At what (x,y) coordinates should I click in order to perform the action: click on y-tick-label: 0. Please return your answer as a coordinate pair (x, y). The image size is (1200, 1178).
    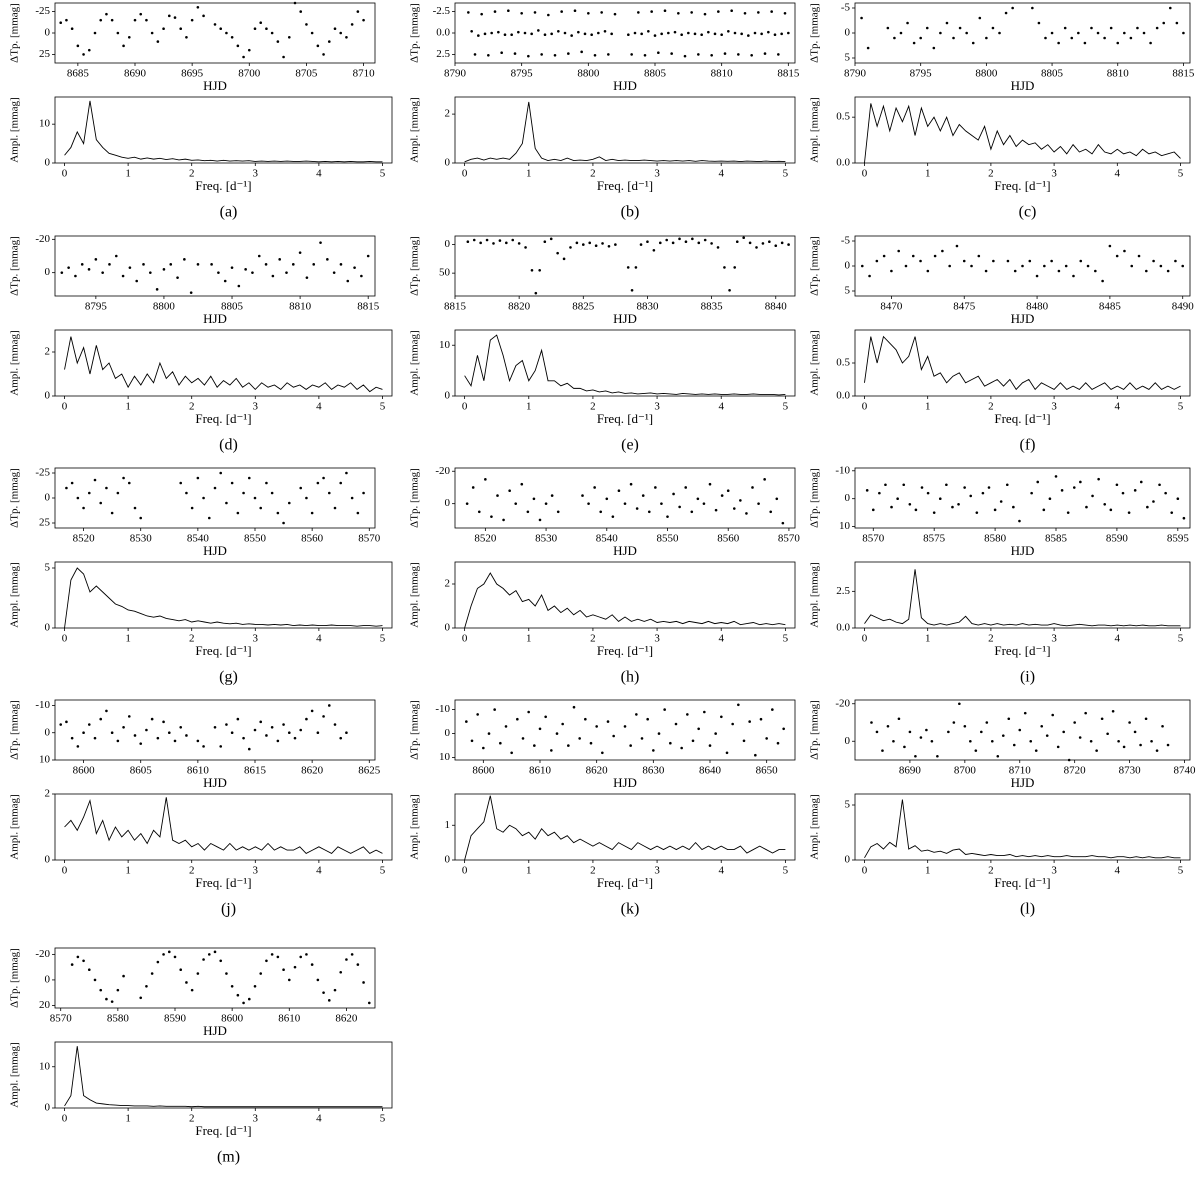
    Looking at the image, I should click on (48, 628).